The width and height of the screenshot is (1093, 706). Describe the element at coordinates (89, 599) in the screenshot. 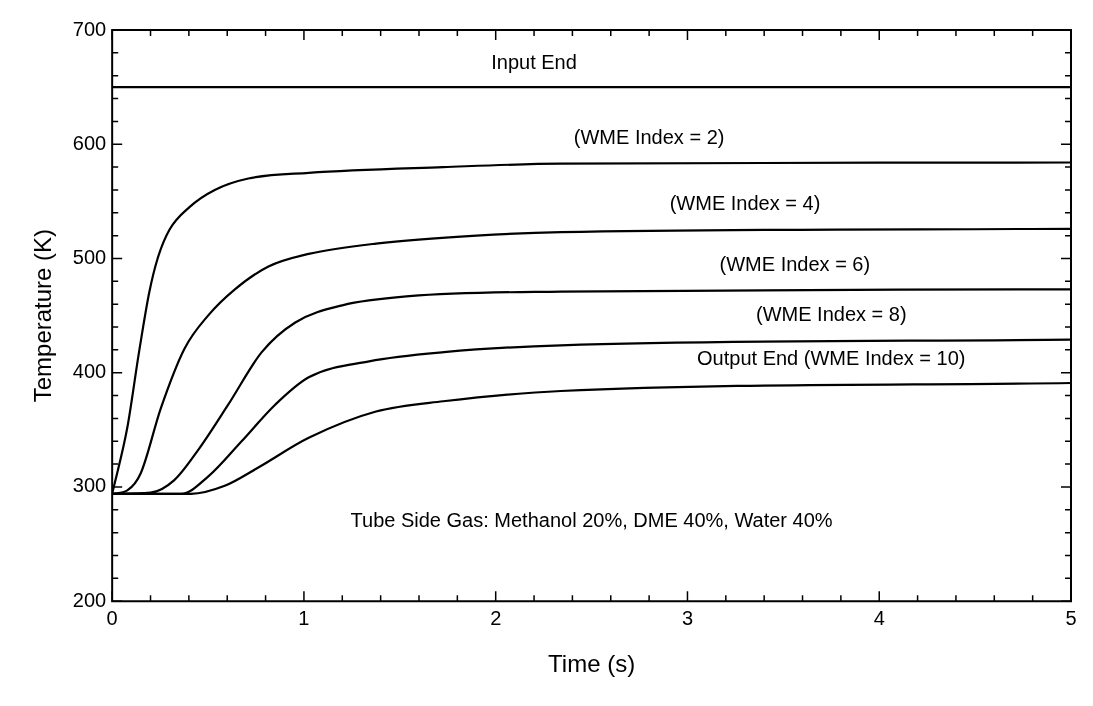

I see `y-tick-label: 200` at that location.